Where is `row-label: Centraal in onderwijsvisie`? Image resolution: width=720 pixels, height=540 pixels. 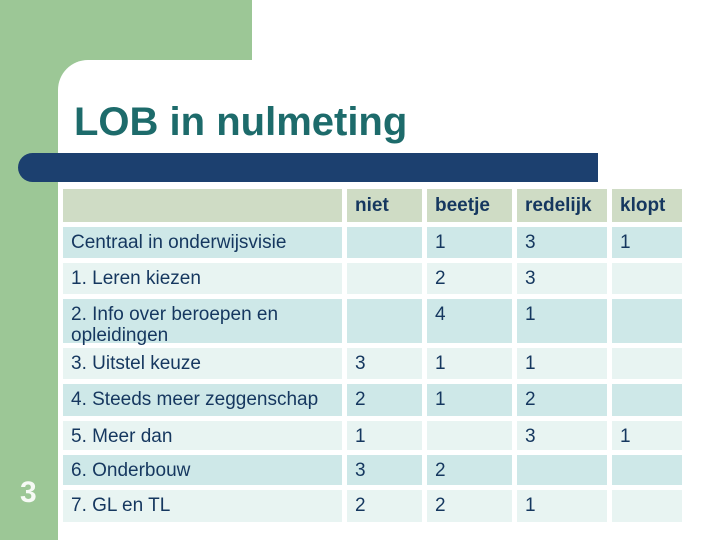
row-label: Centraal in onderwijsvisie is located at coordinates (202, 242).